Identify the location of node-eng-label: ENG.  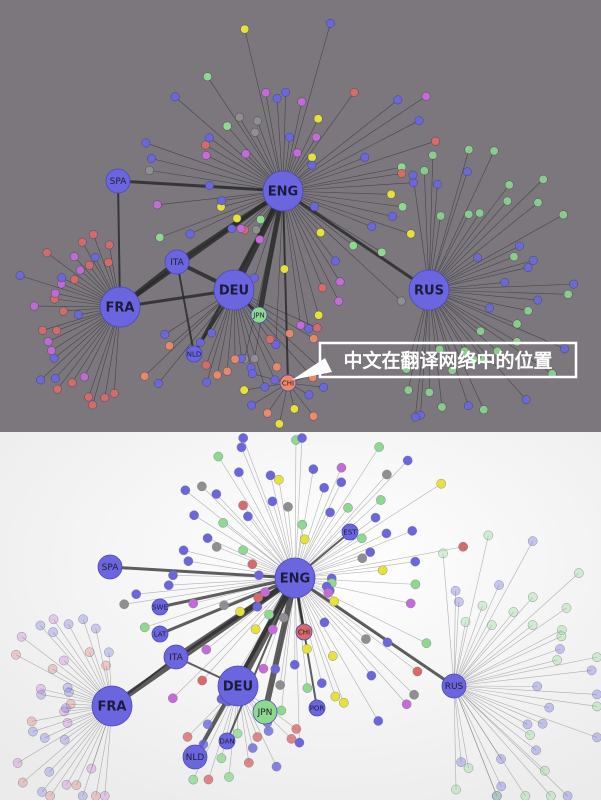
(295, 579).